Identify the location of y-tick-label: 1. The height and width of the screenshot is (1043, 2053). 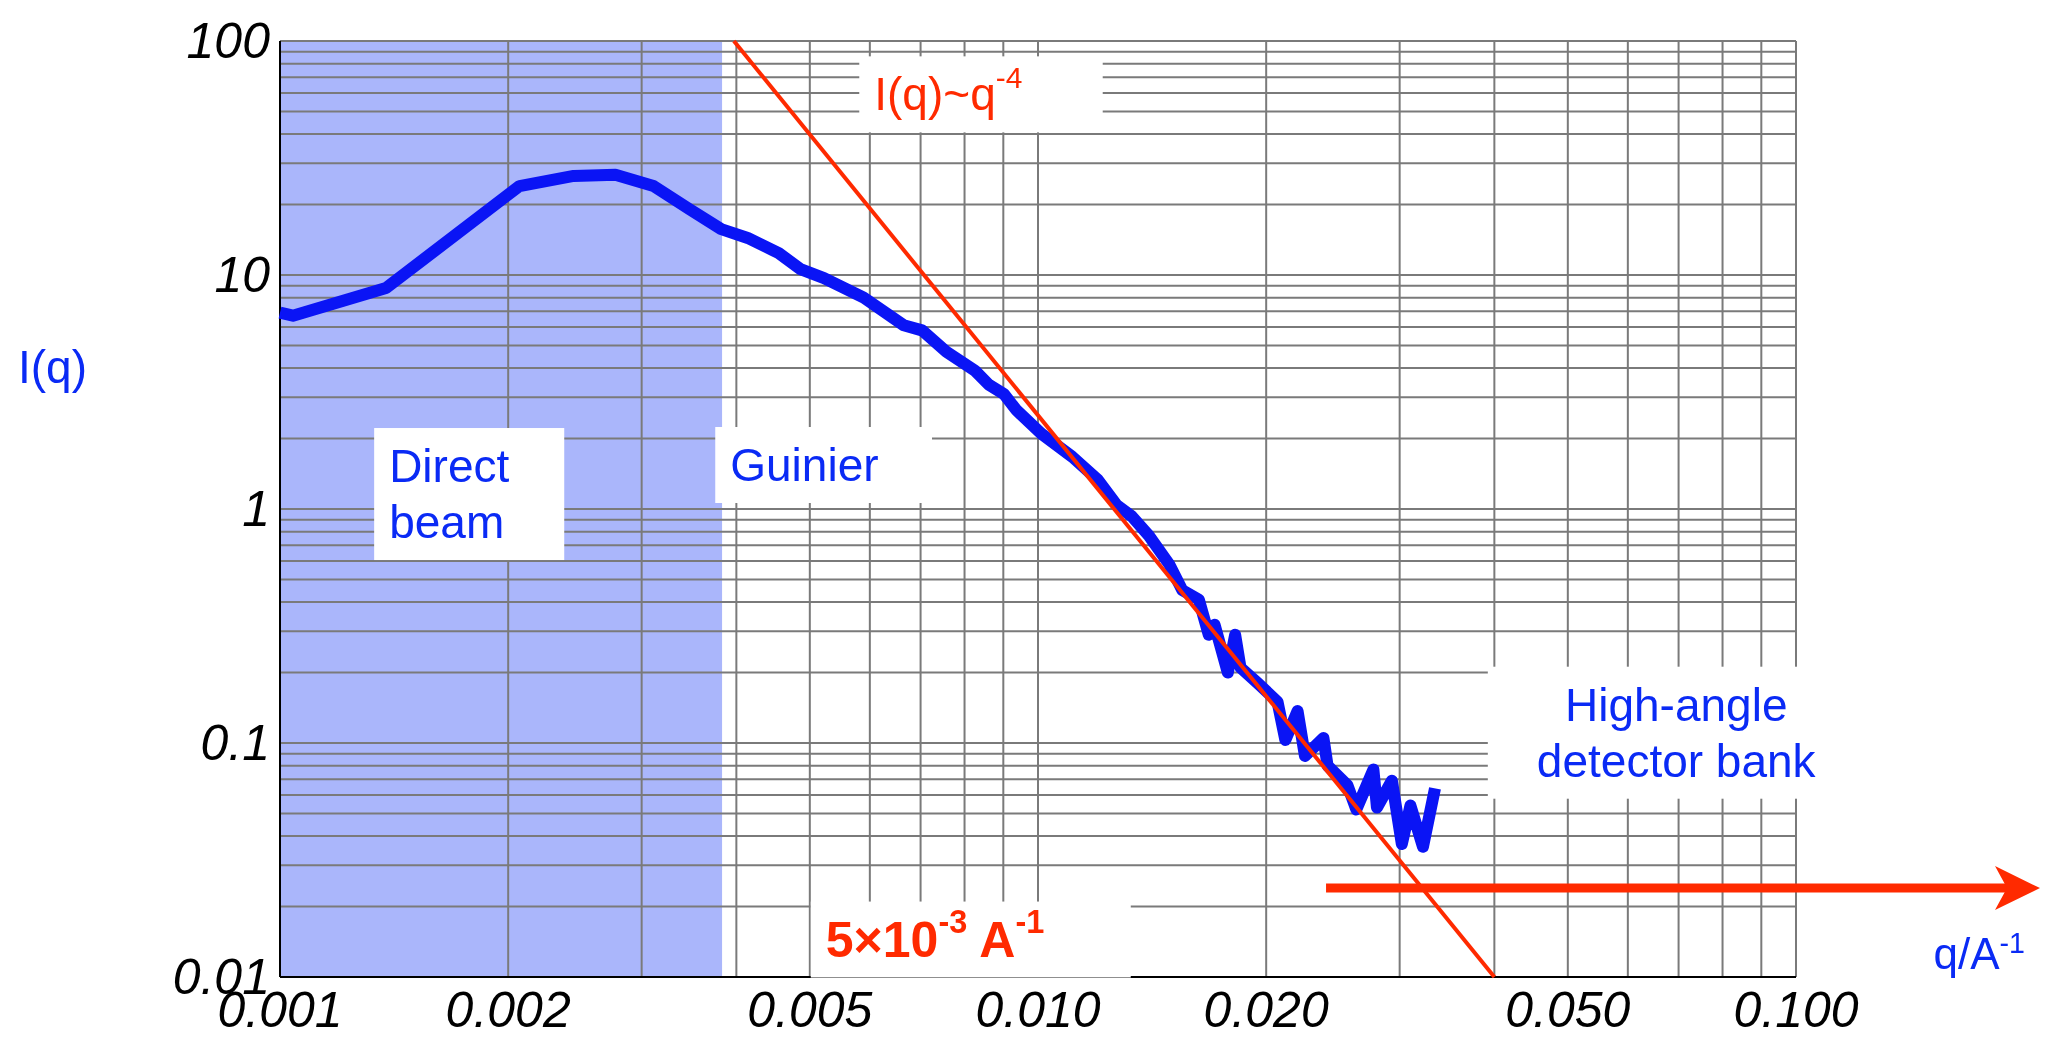
(256, 509).